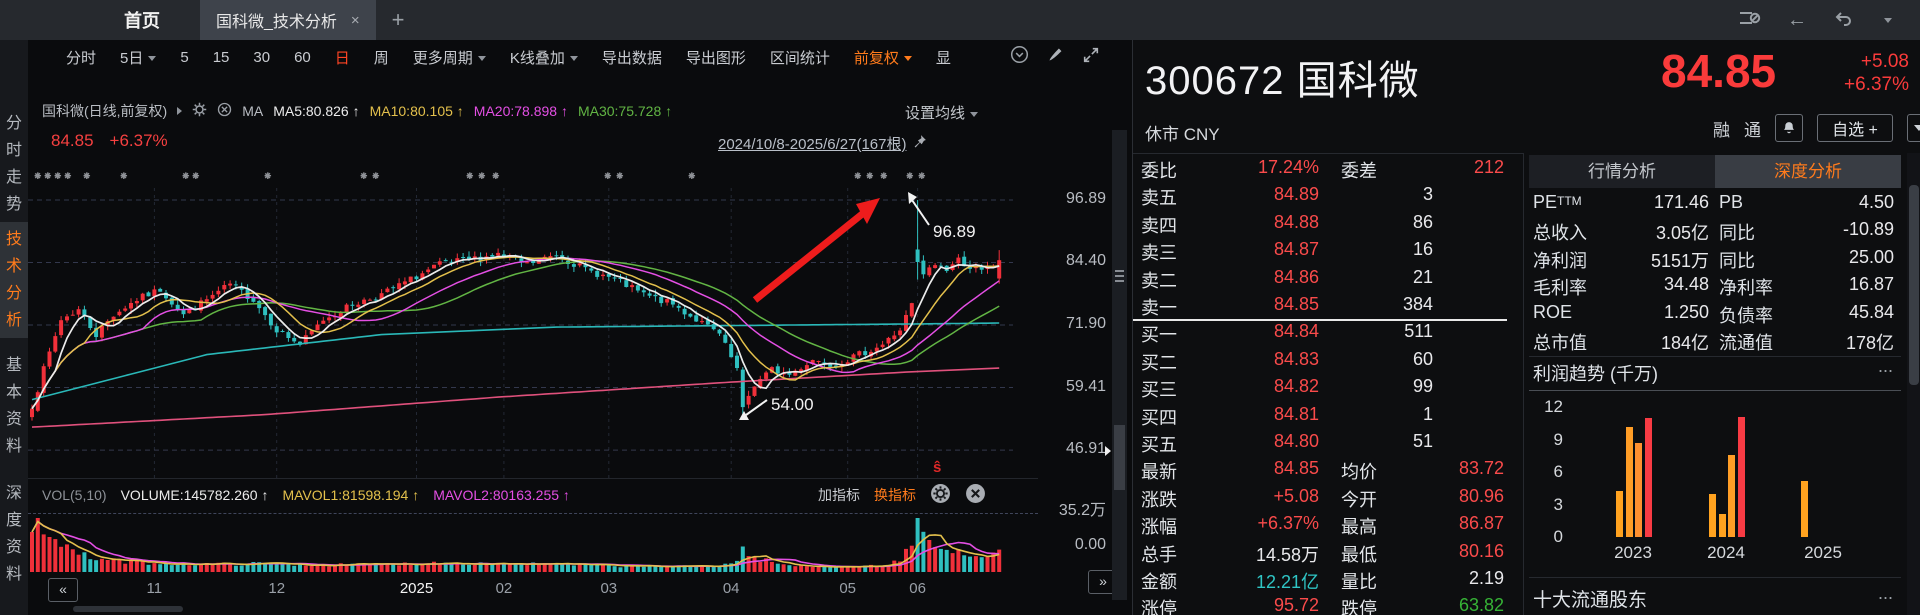 Image resolution: width=1920 pixels, height=615 pixels. Describe the element at coordinates (1116, 365) in the screenshot. I see `chart-scrollbar` at that location.